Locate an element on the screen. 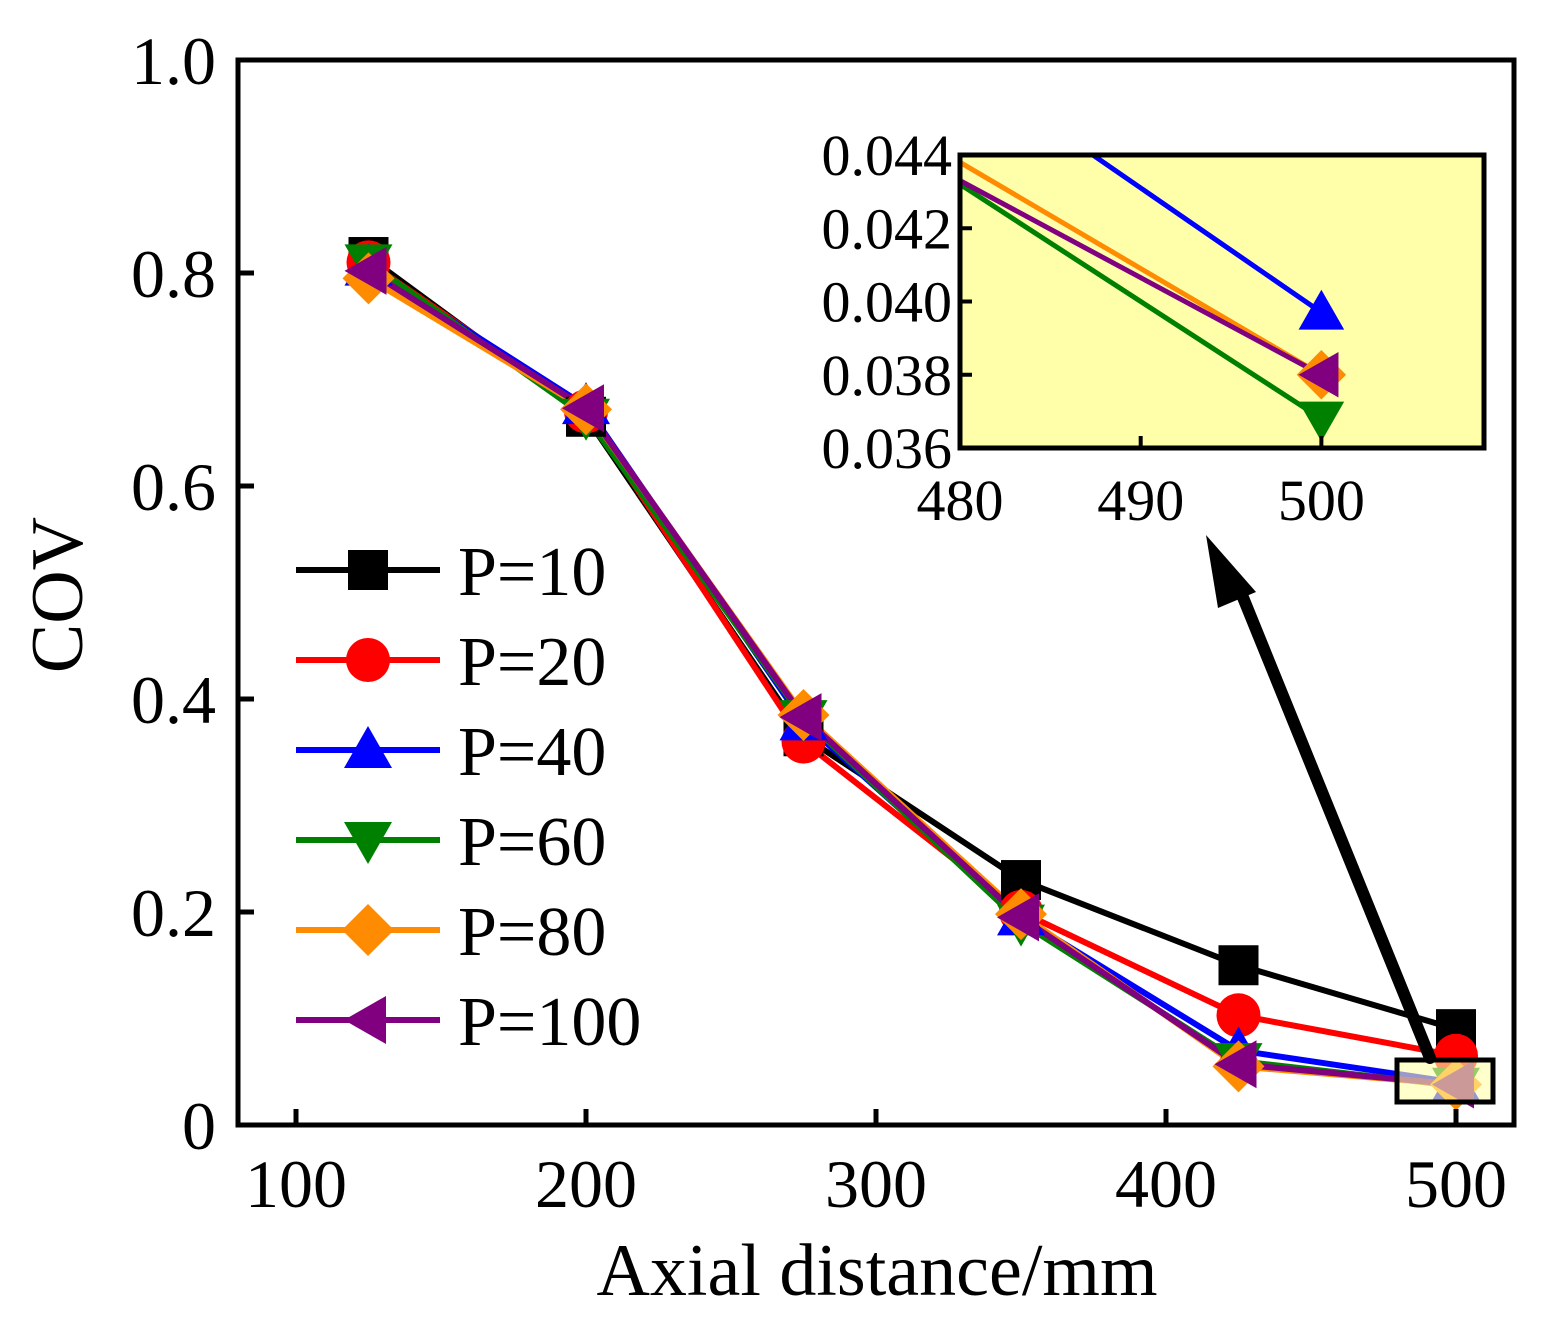 The height and width of the screenshot is (1335, 1554). y-tick-label-0: 0 is located at coordinates (199, 1126).